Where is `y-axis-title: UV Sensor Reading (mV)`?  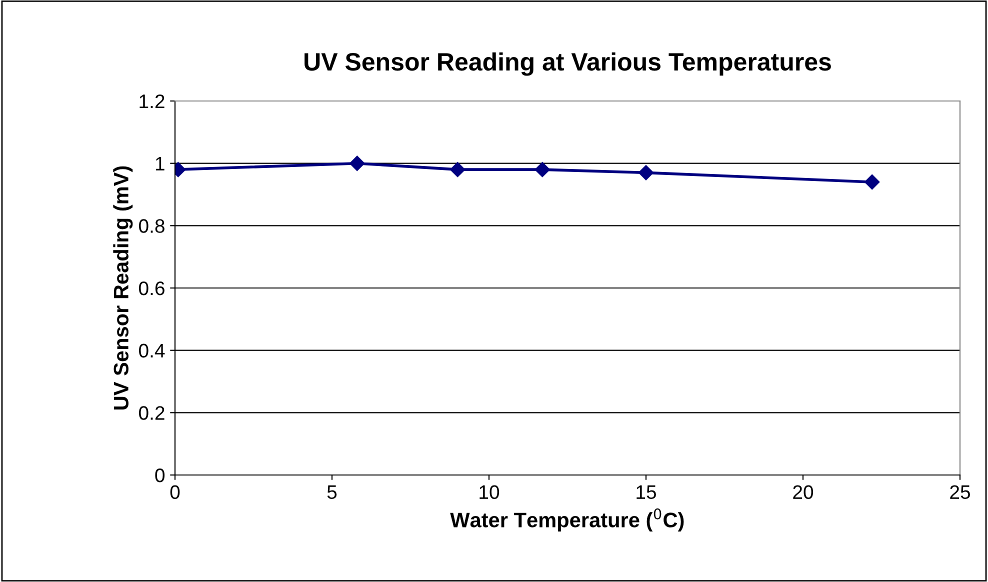
y-axis-title: UV Sensor Reading (mV) is located at coordinates (123, 288).